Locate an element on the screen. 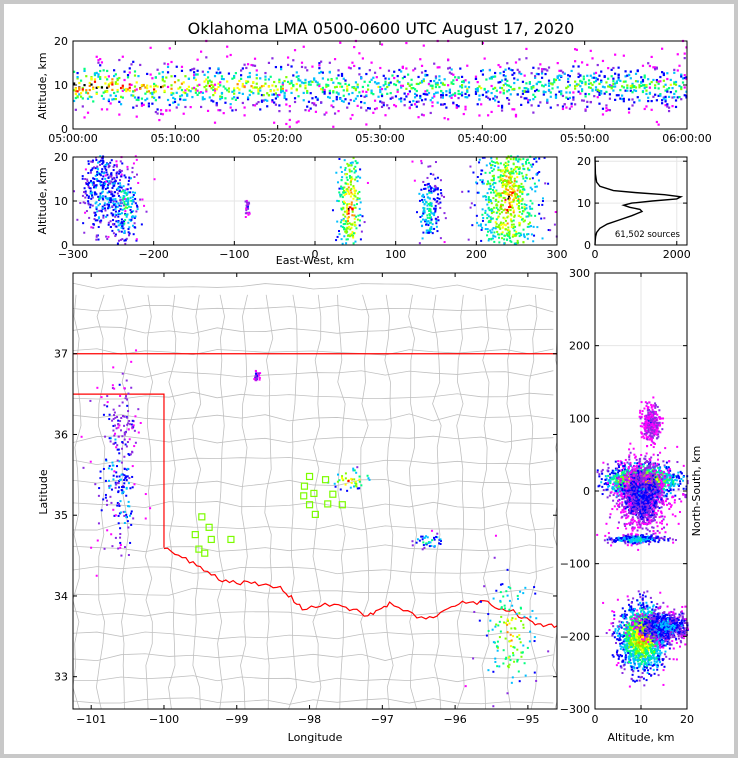  map-ytick-label: 34 is located at coordinates (61, 596).